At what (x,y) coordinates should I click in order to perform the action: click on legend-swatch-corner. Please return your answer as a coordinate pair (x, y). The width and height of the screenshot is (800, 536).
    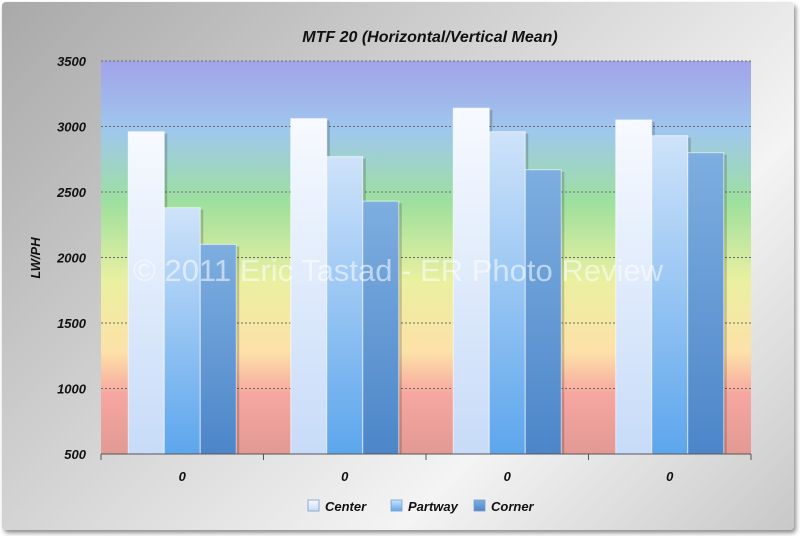
    Looking at the image, I should click on (479, 505).